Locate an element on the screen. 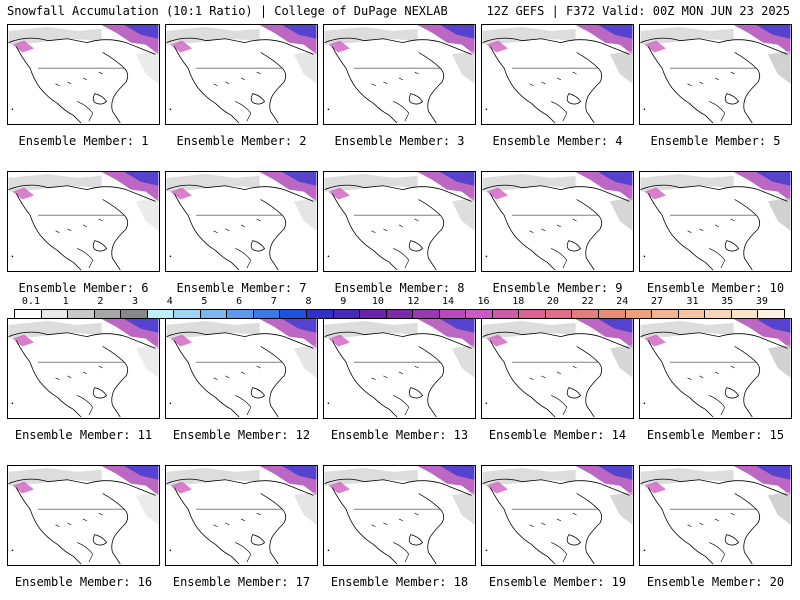 The image size is (800, 600). colorbar-tick-label: 9 is located at coordinates (343, 301).